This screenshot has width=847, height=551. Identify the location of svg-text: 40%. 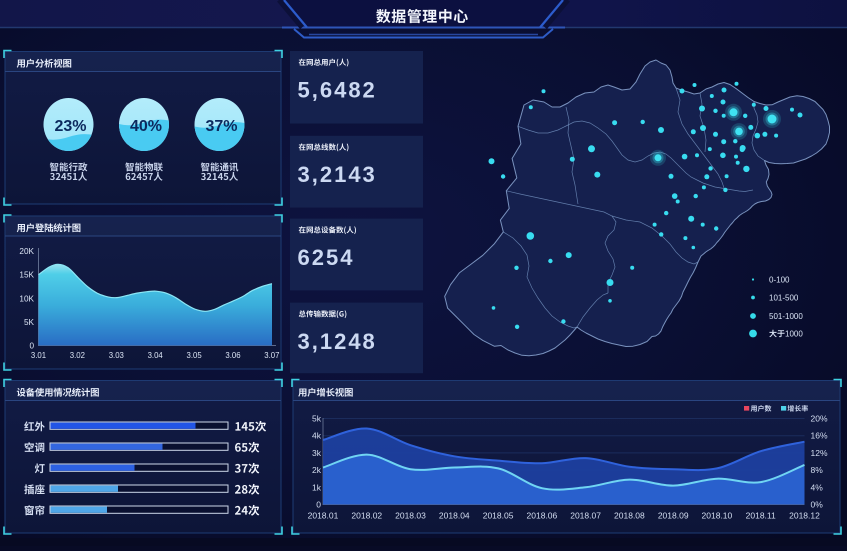
(146, 126).